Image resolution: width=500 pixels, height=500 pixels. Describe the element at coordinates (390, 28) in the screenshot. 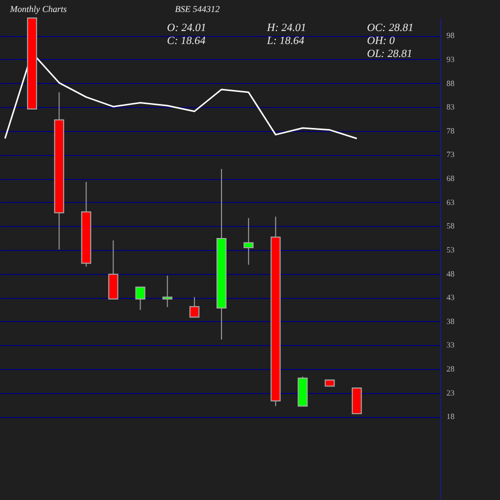

I see `annotation: OC: 28.81` at that location.